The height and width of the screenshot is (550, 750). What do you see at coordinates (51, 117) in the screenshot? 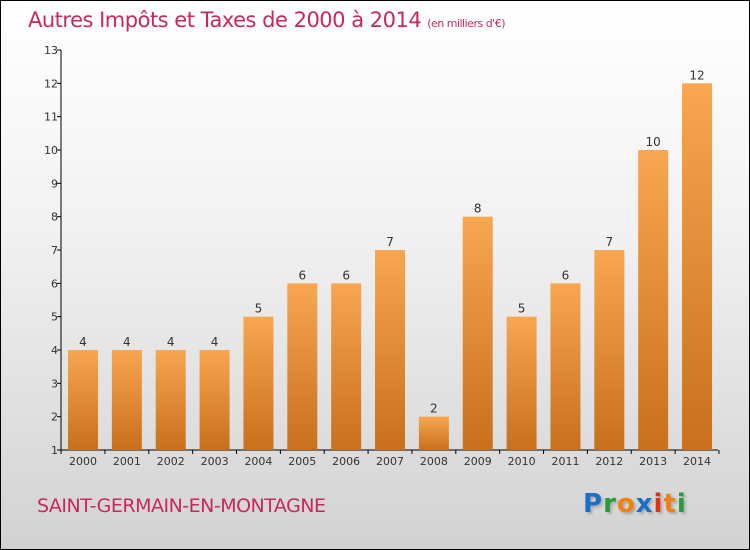
I see `y-tick-label: 11` at bounding box center [51, 117].